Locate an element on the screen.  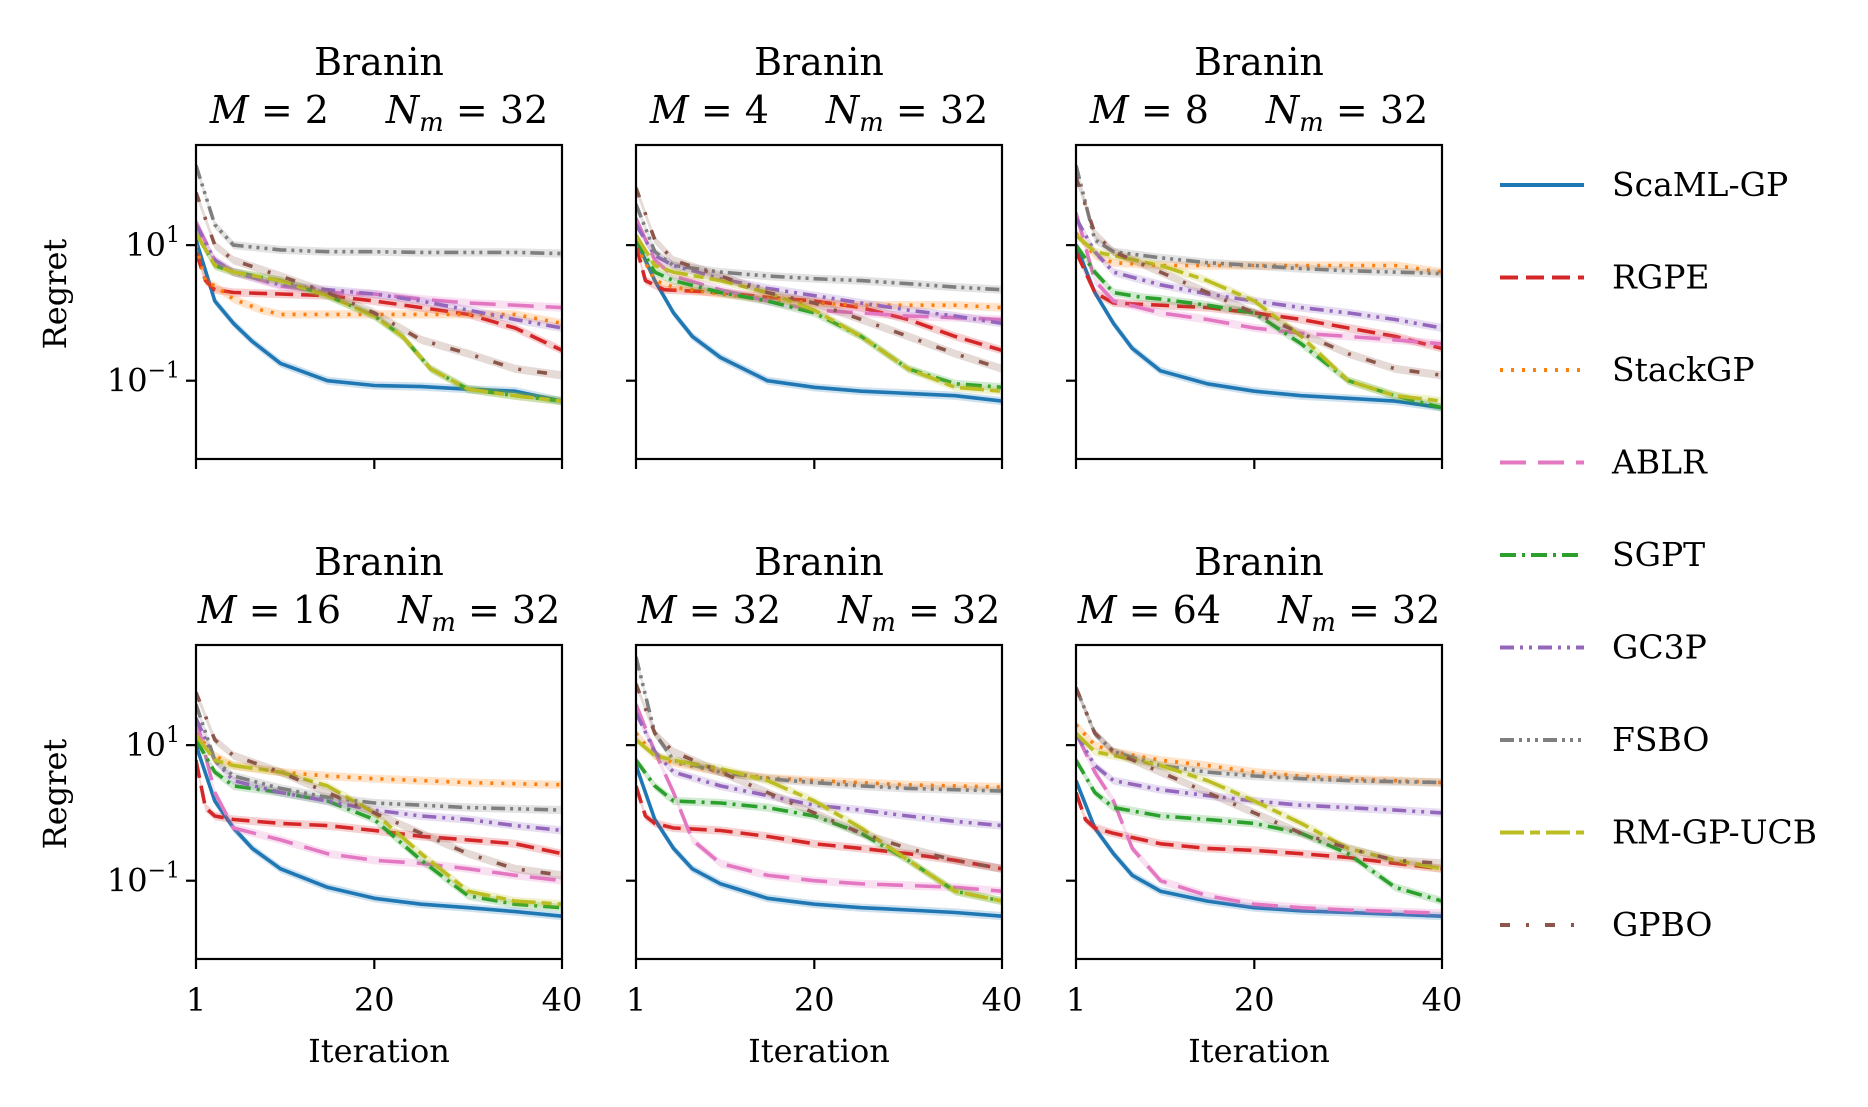
legend-label: ScaML-GP is located at coordinates (1700, 184).